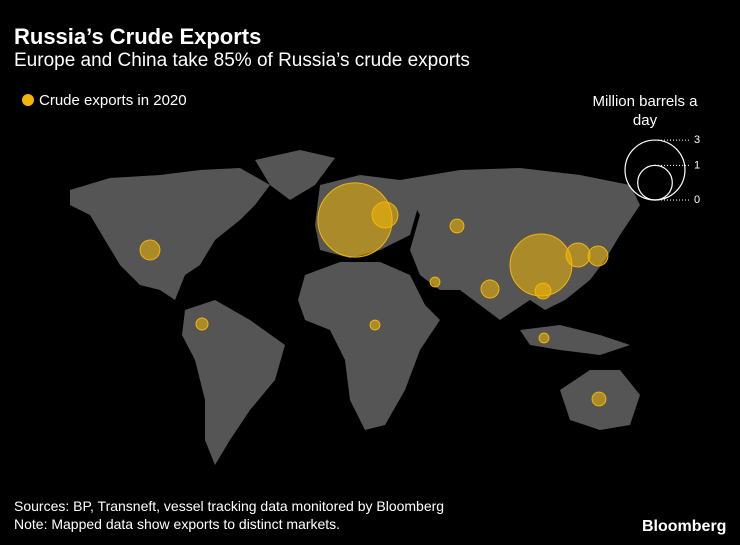  What do you see at coordinates (28, 100) in the screenshot?
I see `legend-swatch` at bounding box center [28, 100].